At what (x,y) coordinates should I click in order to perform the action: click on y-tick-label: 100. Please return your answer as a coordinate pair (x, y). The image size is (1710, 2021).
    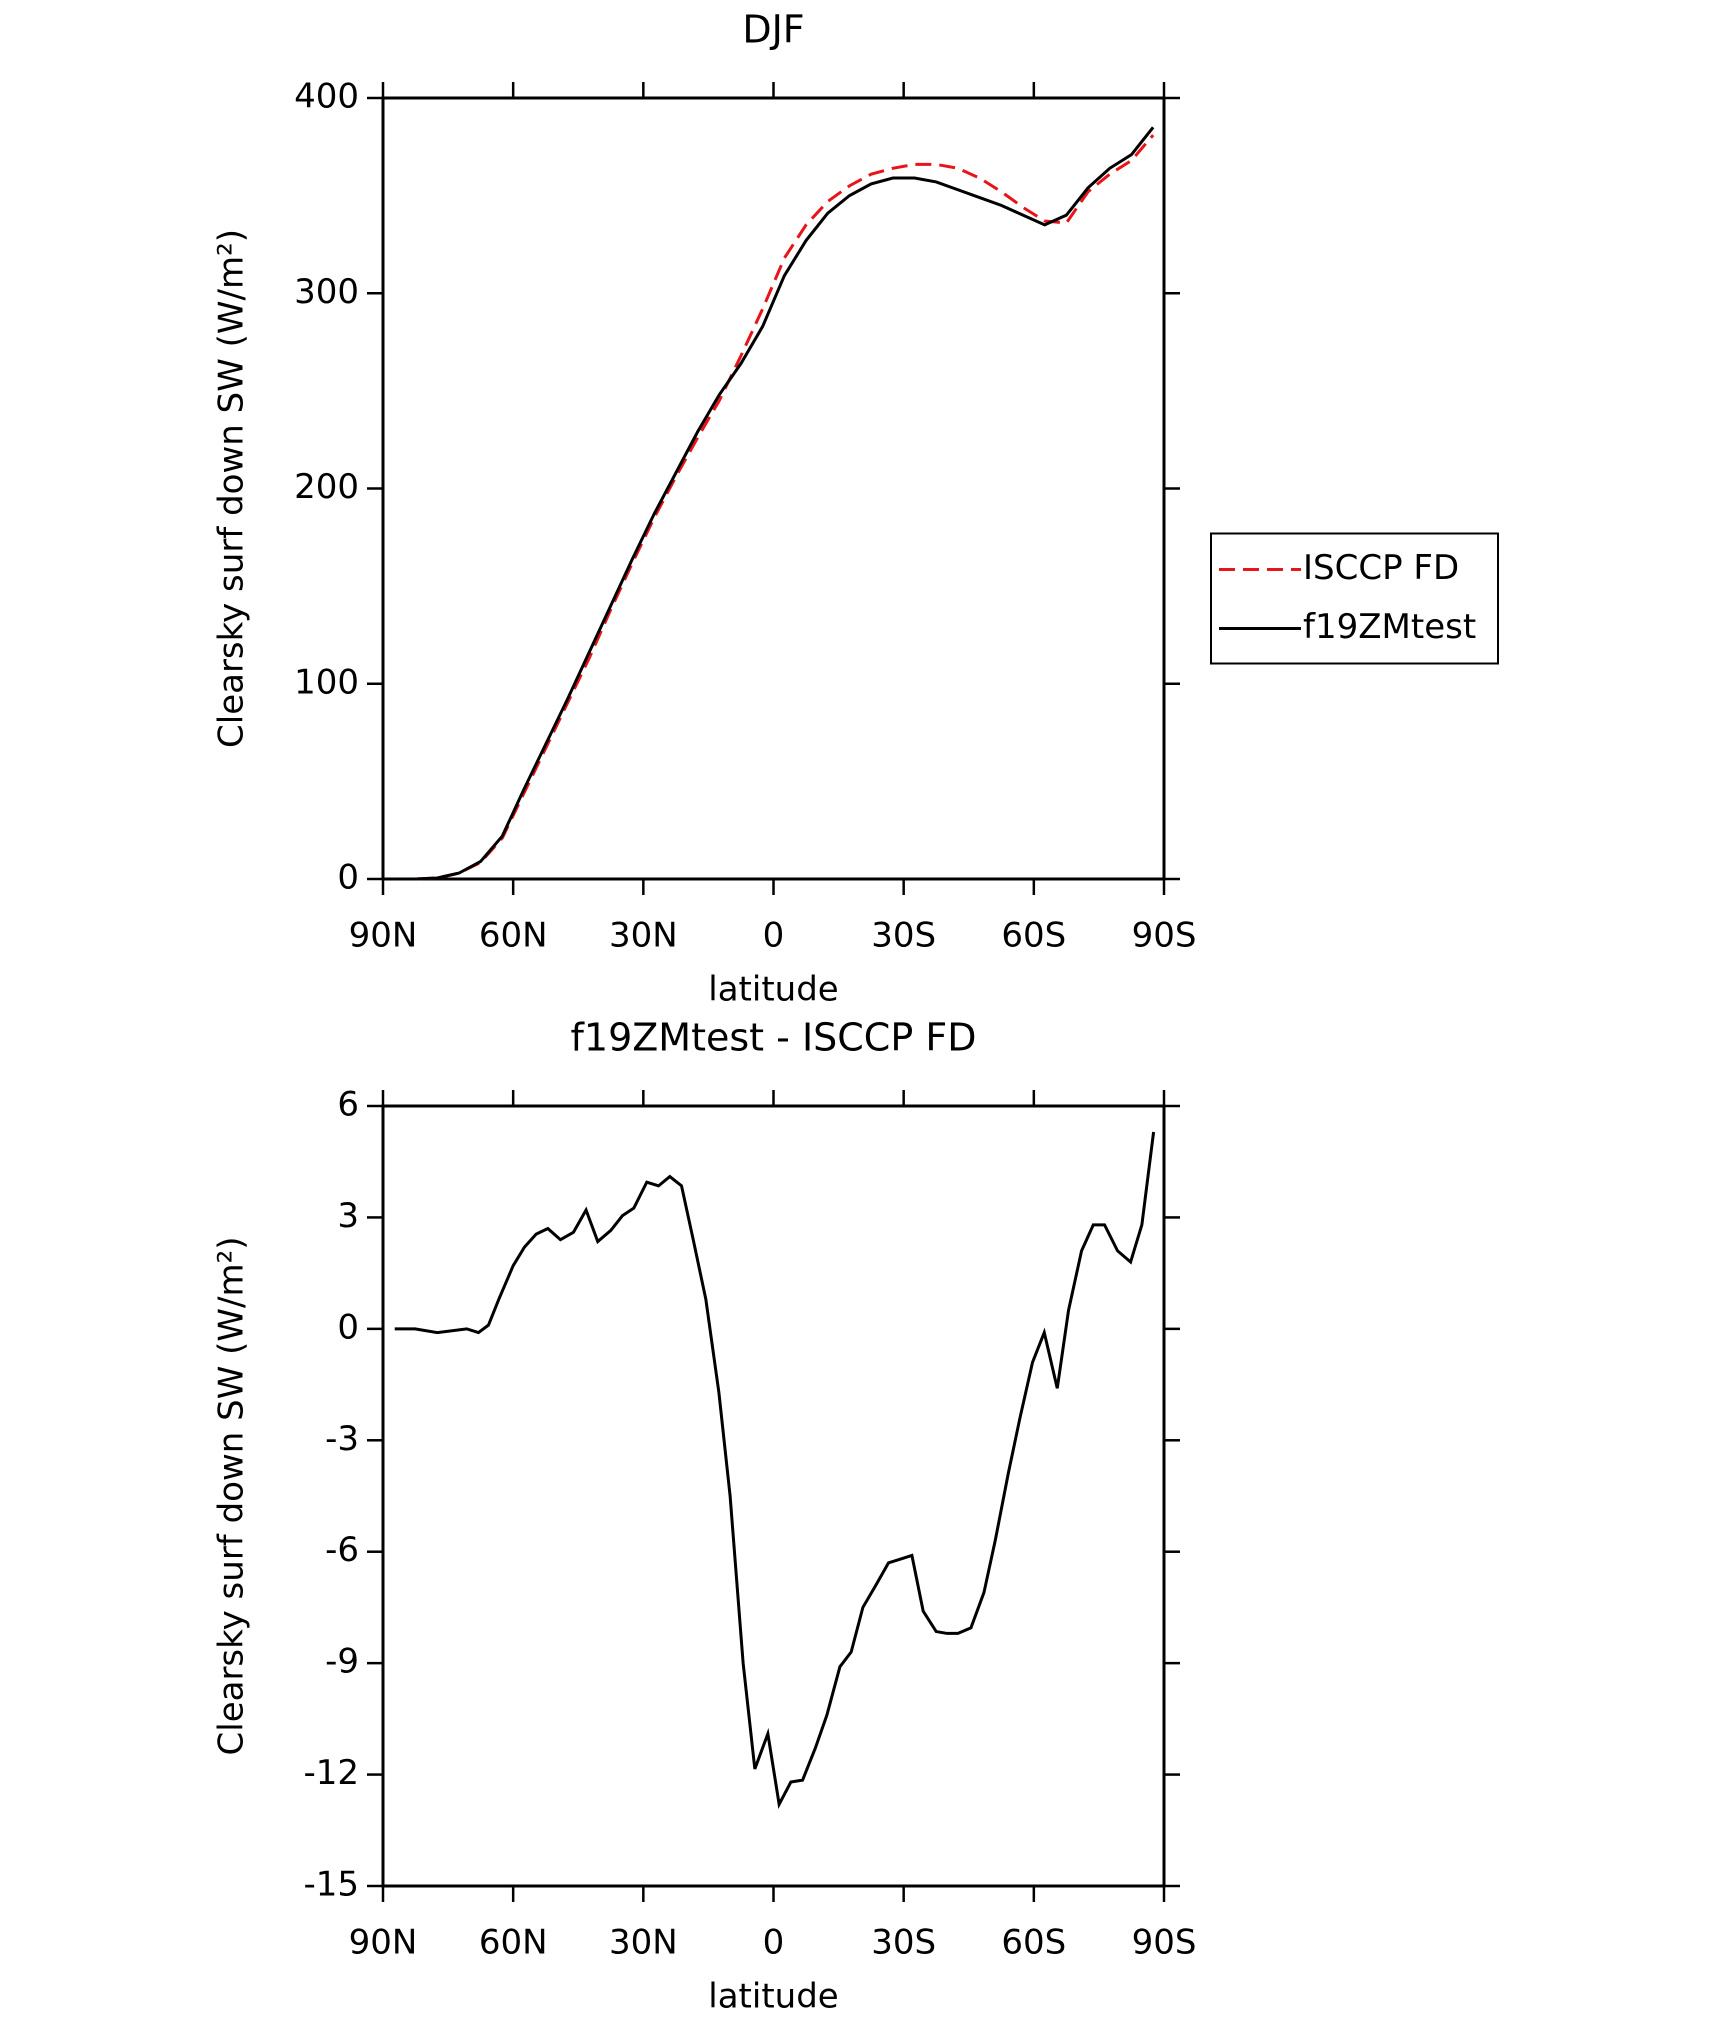
    Looking at the image, I should click on (326, 682).